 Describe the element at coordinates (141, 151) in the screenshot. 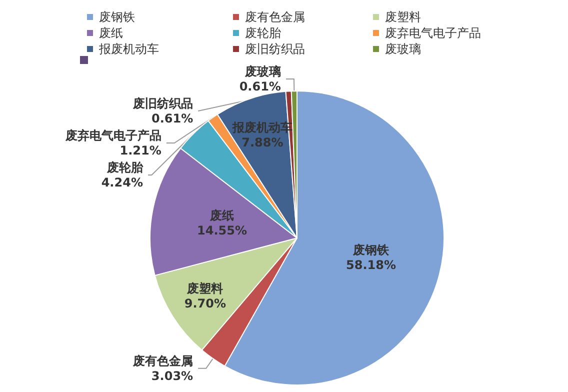

I see `data-label: 1.21%` at that location.